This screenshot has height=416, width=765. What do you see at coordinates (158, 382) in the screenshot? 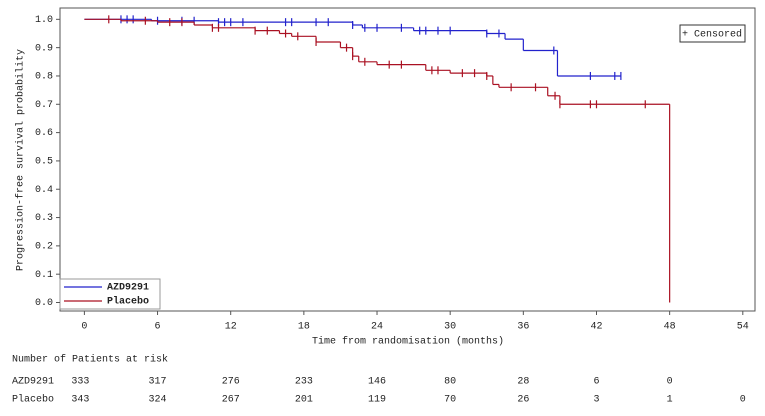
I see `risk-count: 317` at bounding box center [158, 382].